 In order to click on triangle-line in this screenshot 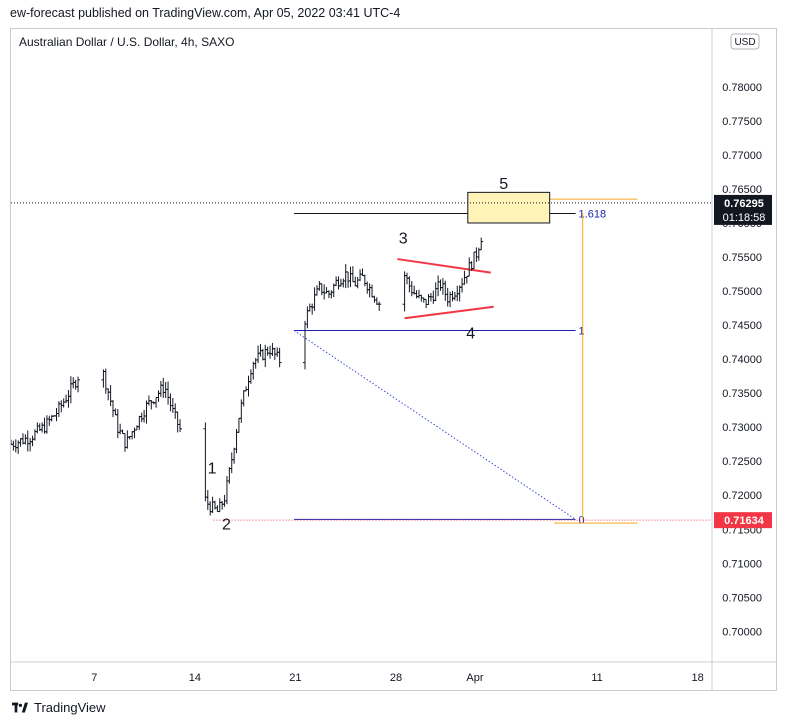, I will do `click(449, 312)`.